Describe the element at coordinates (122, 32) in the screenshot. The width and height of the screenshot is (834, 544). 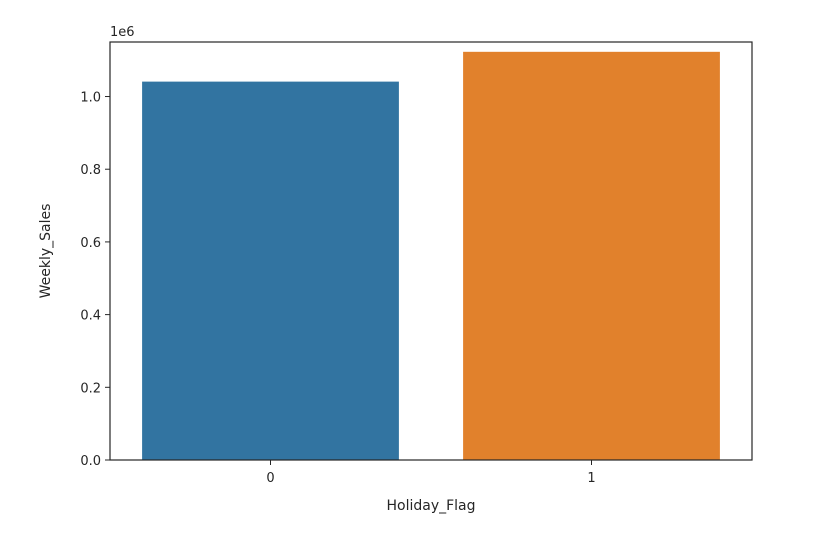
I see `y-offset-label: 1e6` at that location.